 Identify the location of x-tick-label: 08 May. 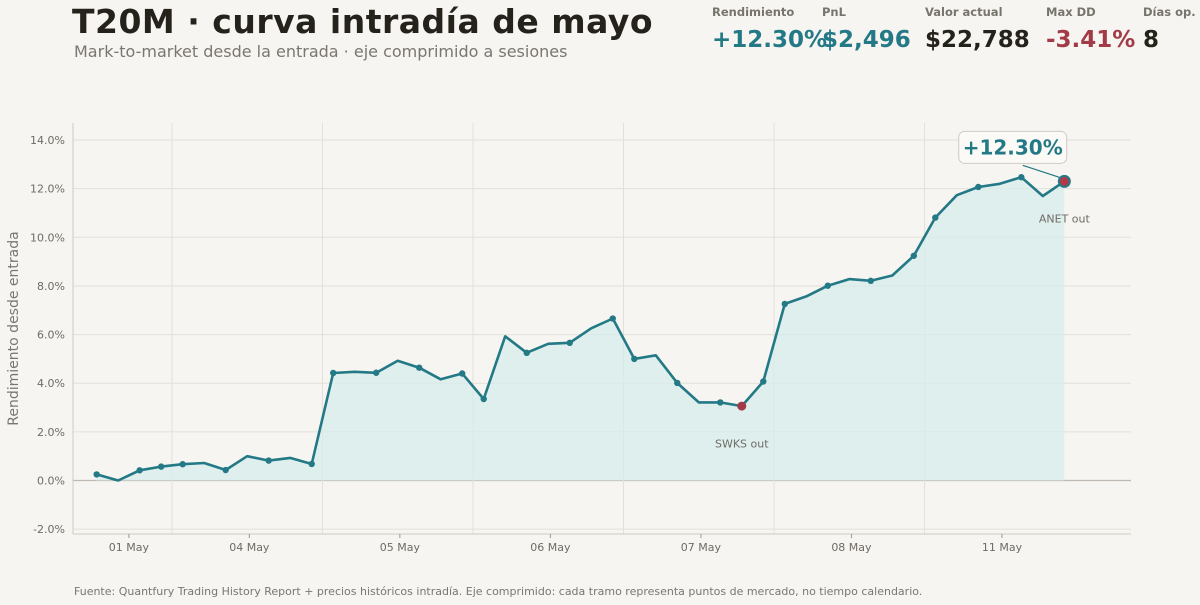
(851, 547).